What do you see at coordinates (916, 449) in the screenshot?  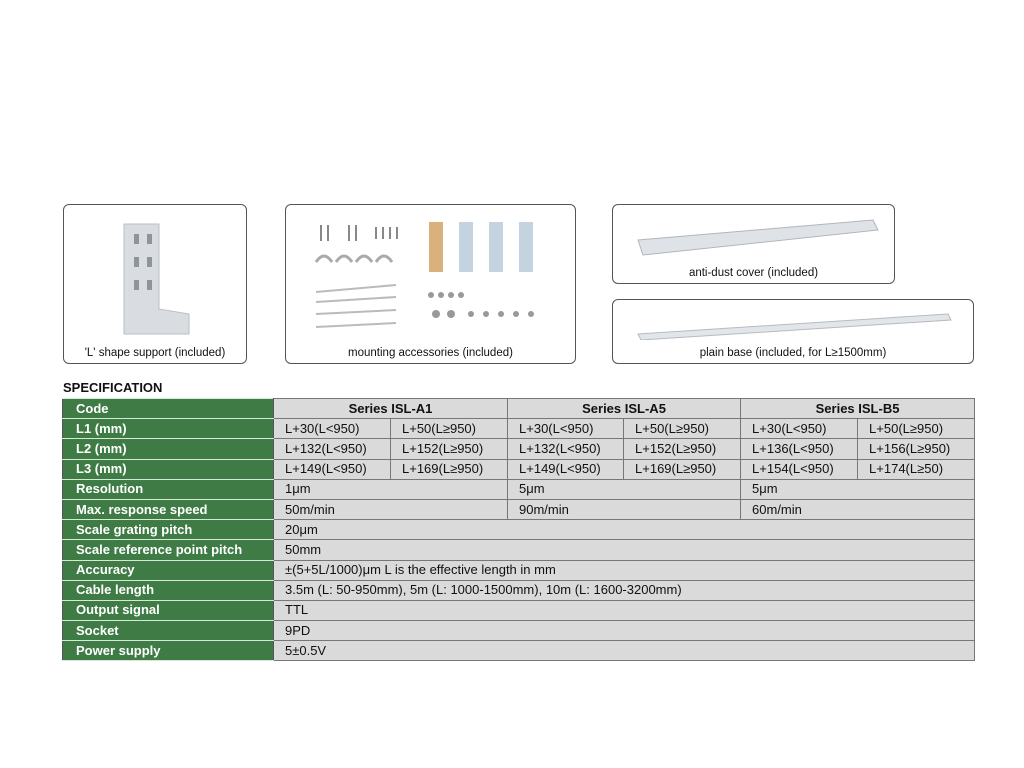 I see `spec-value: L+156(L≥950)` at bounding box center [916, 449].